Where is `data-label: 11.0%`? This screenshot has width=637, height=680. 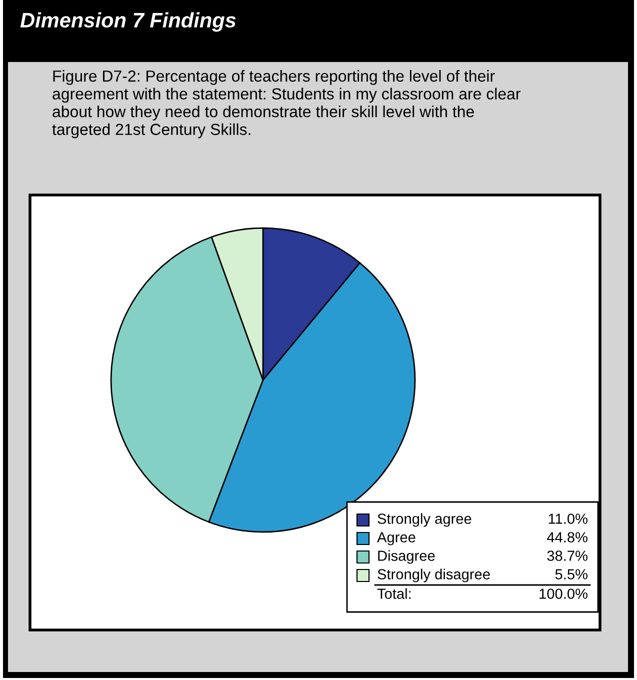
data-label: 11.0% is located at coordinates (568, 519).